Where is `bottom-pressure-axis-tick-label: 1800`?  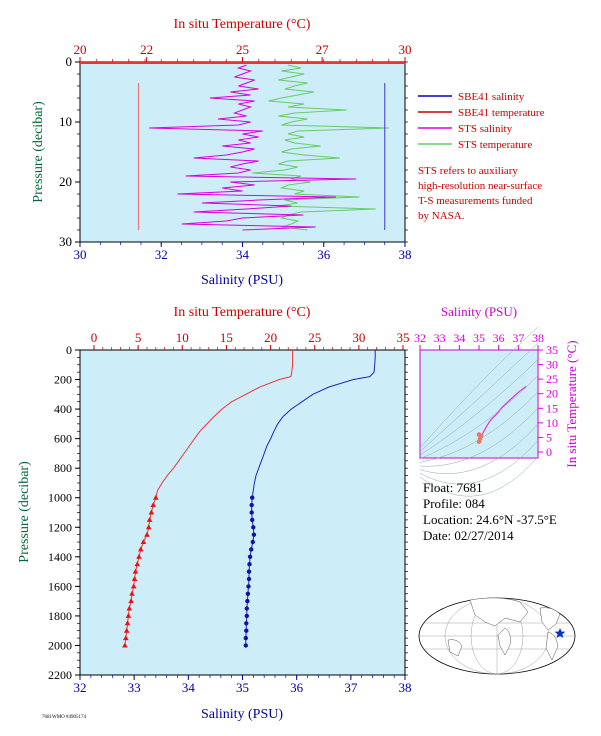
bottom-pressure-axis-tick-label: 1800 is located at coordinates (60, 616).